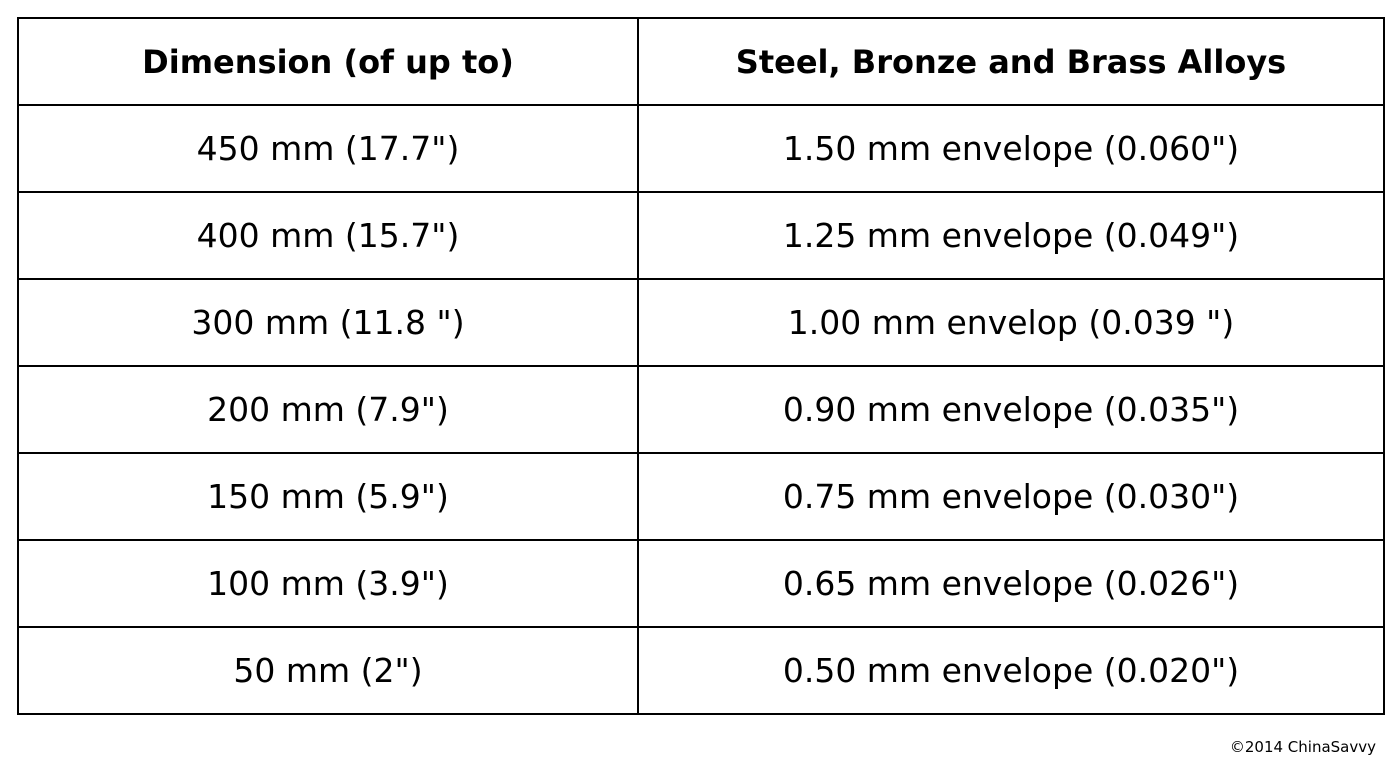 This screenshot has width=1400, height=766. What do you see at coordinates (328, 409) in the screenshot?
I see `dimension-cell: 200 mm (7.9")` at bounding box center [328, 409].